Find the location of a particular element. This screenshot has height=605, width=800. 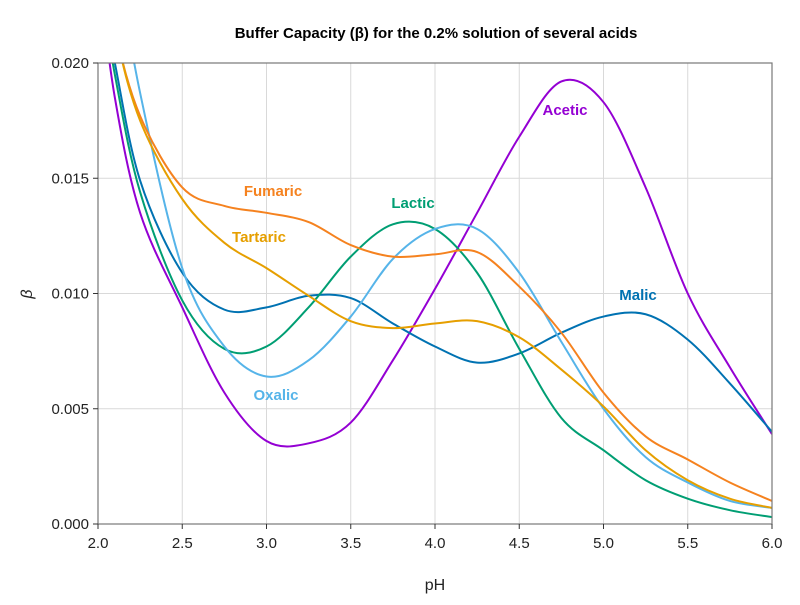

y-tick-label: 0.015 is located at coordinates (70, 178).